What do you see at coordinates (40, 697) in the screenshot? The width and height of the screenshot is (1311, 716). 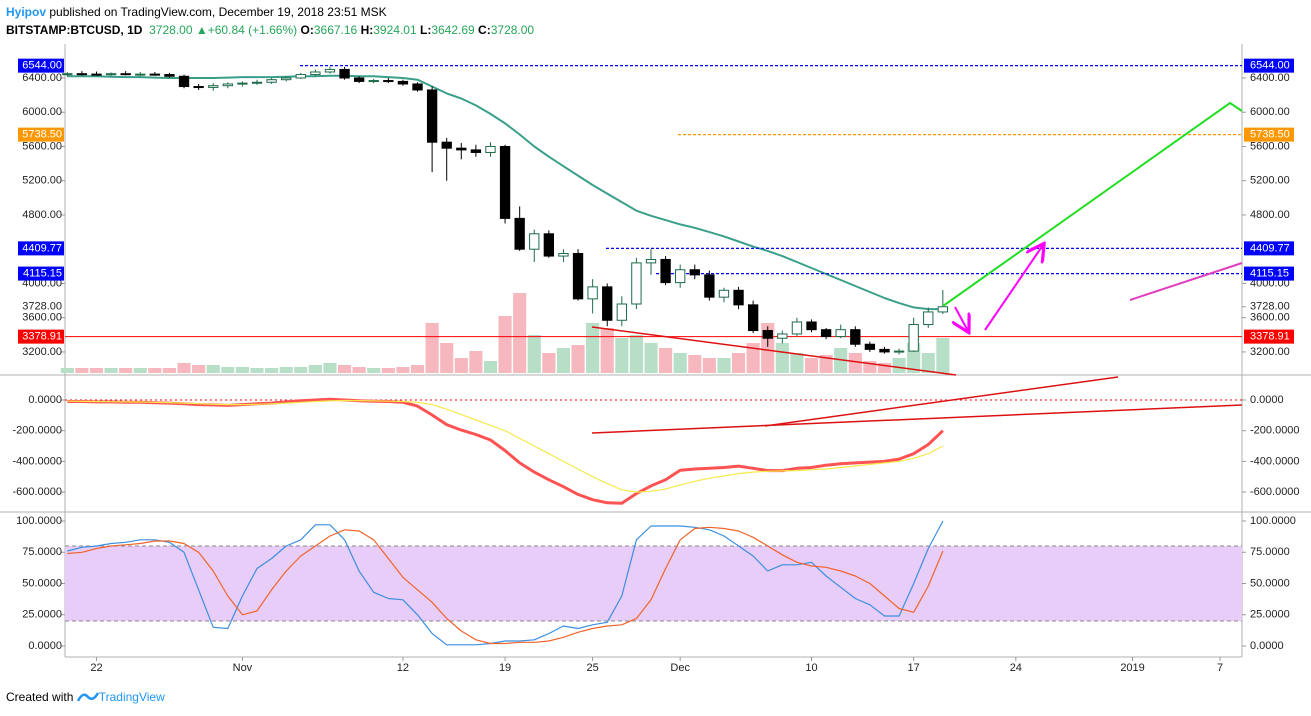 I see `created-with: Created with` at bounding box center [40, 697].